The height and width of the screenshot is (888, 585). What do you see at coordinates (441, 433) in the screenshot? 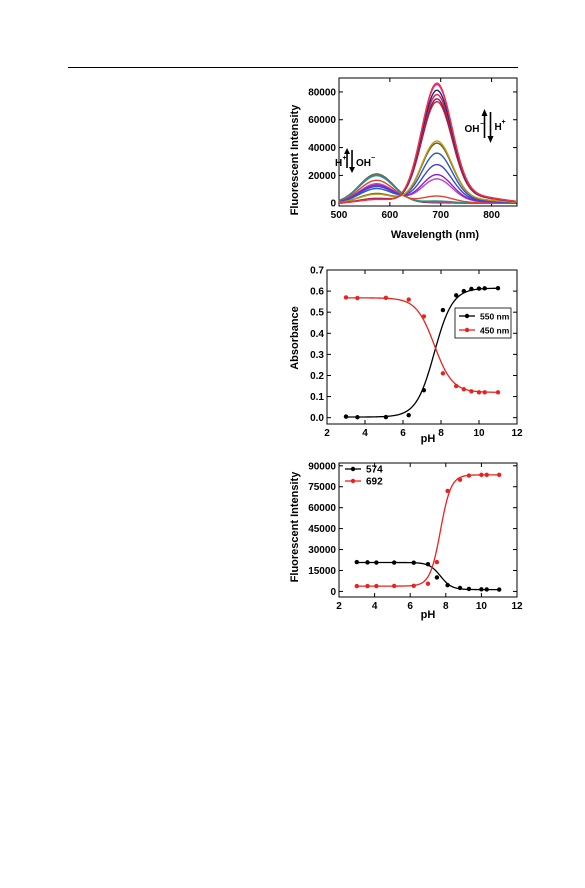
I see `x-tick-label: 8` at bounding box center [441, 433].